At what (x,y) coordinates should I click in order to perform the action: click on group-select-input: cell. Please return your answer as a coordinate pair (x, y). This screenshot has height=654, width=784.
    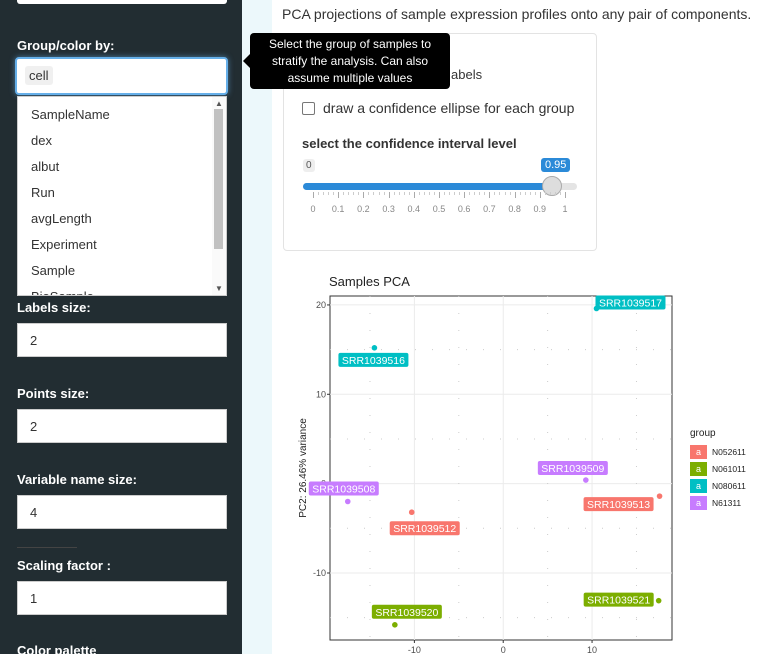
    Looking at the image, I should click on (121, 76).